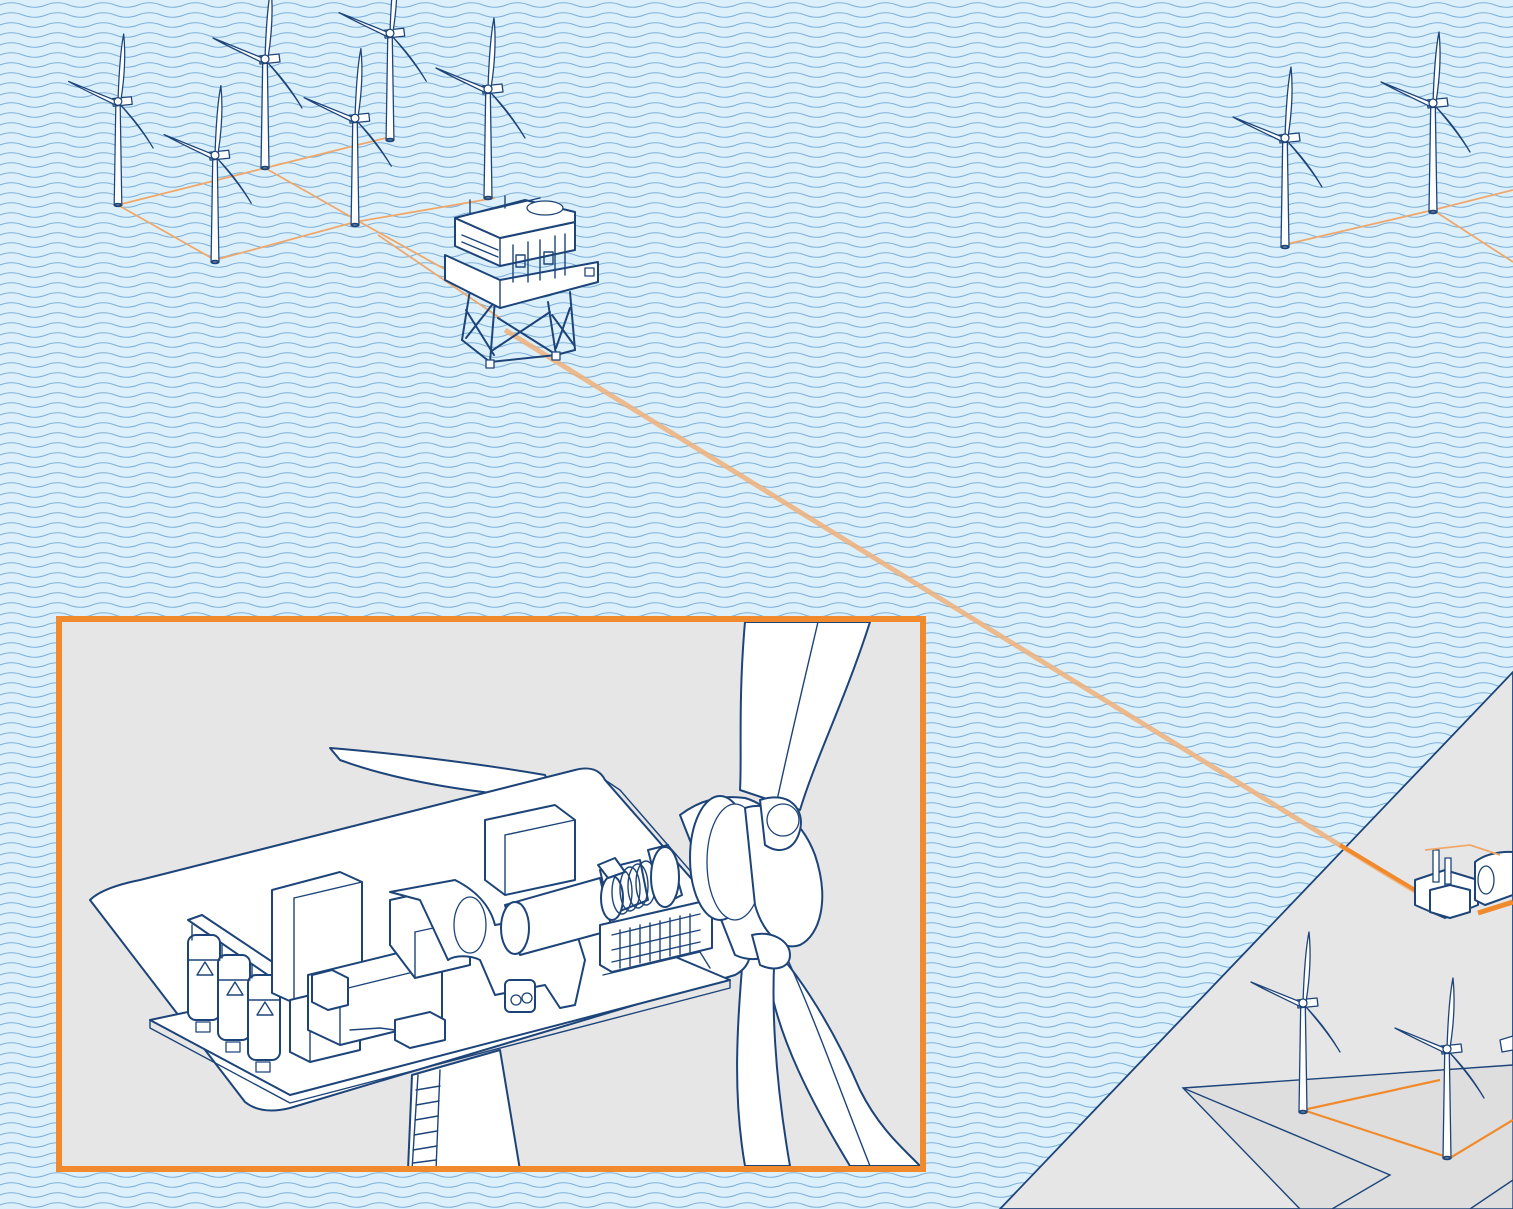 The image size is (1513, 1209). What do you see at coordinates (1463, 881) in the screenshot?
I see `substation-icon` at bounding box center [1463, 881].